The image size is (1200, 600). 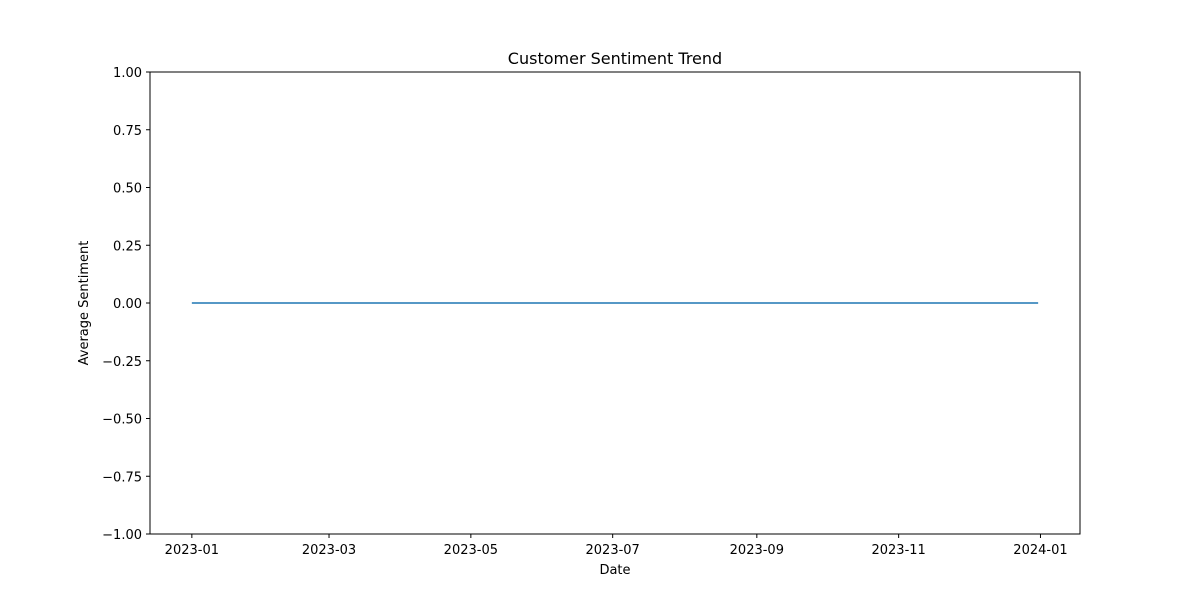 I want to click on x-axis-label: Date, so click(x=614, y=570).